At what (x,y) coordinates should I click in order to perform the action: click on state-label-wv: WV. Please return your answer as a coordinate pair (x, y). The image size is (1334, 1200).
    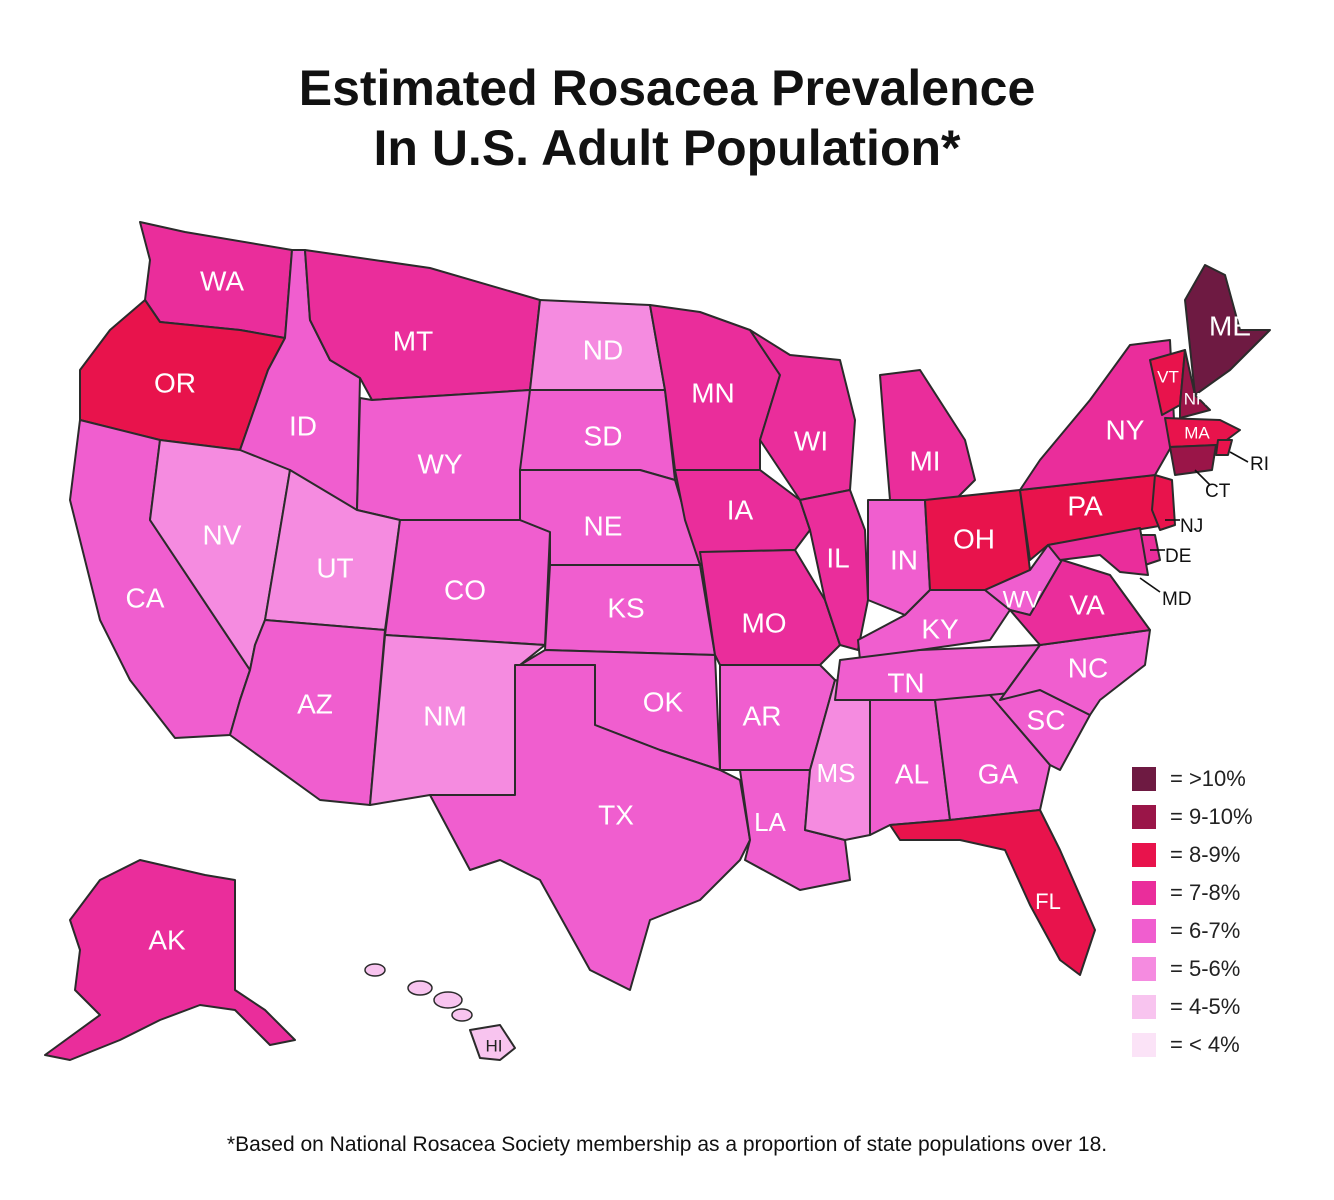
    Looking at the image, I should click on (1022, 599).